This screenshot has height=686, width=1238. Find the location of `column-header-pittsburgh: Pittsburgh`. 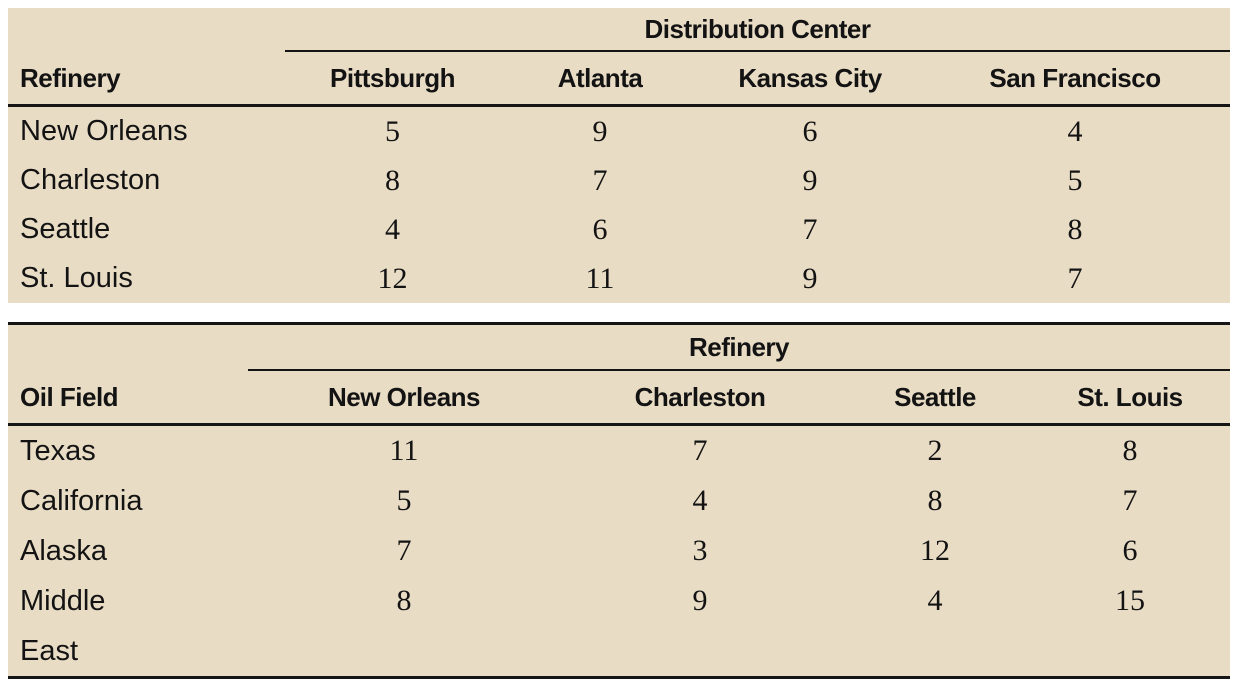

column-header-pittsburgh: Pittsburgh is located at coordinates (393, 78).